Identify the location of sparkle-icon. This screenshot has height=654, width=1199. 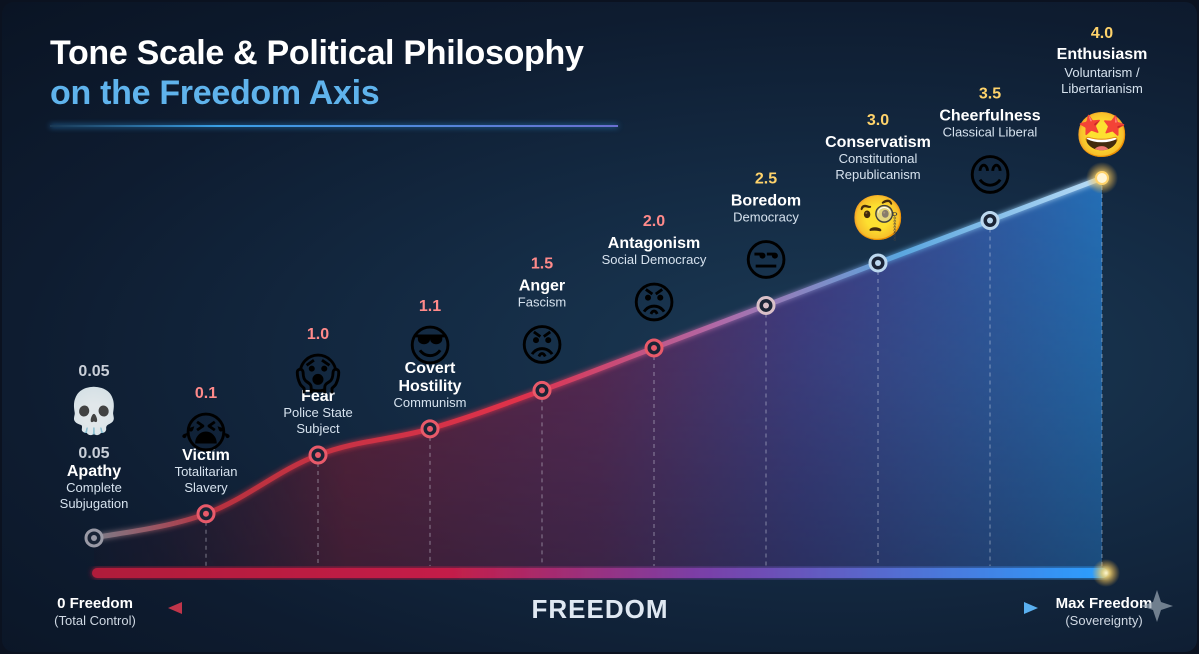
(1157, 606).